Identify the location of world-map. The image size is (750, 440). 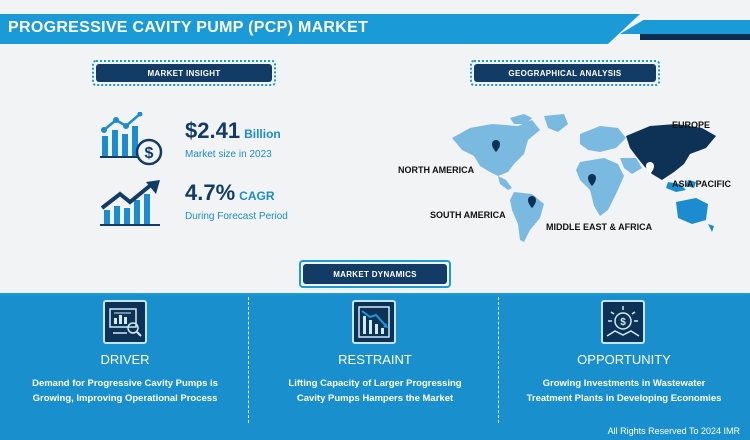
(584, 178).